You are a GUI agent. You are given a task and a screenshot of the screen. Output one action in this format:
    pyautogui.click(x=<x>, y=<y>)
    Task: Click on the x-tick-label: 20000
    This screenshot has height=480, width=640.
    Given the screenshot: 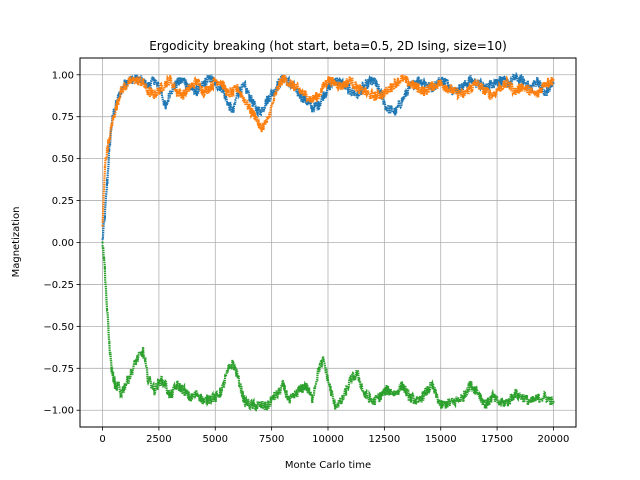 What is the action you would take?
    pyautogui.click(x=554, y=439)
    